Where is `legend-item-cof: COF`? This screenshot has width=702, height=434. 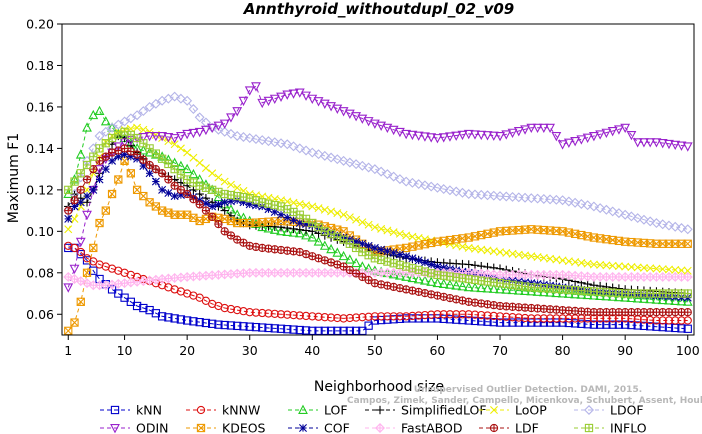 legend-item-cof: COF is located at coordinates (319, 427).